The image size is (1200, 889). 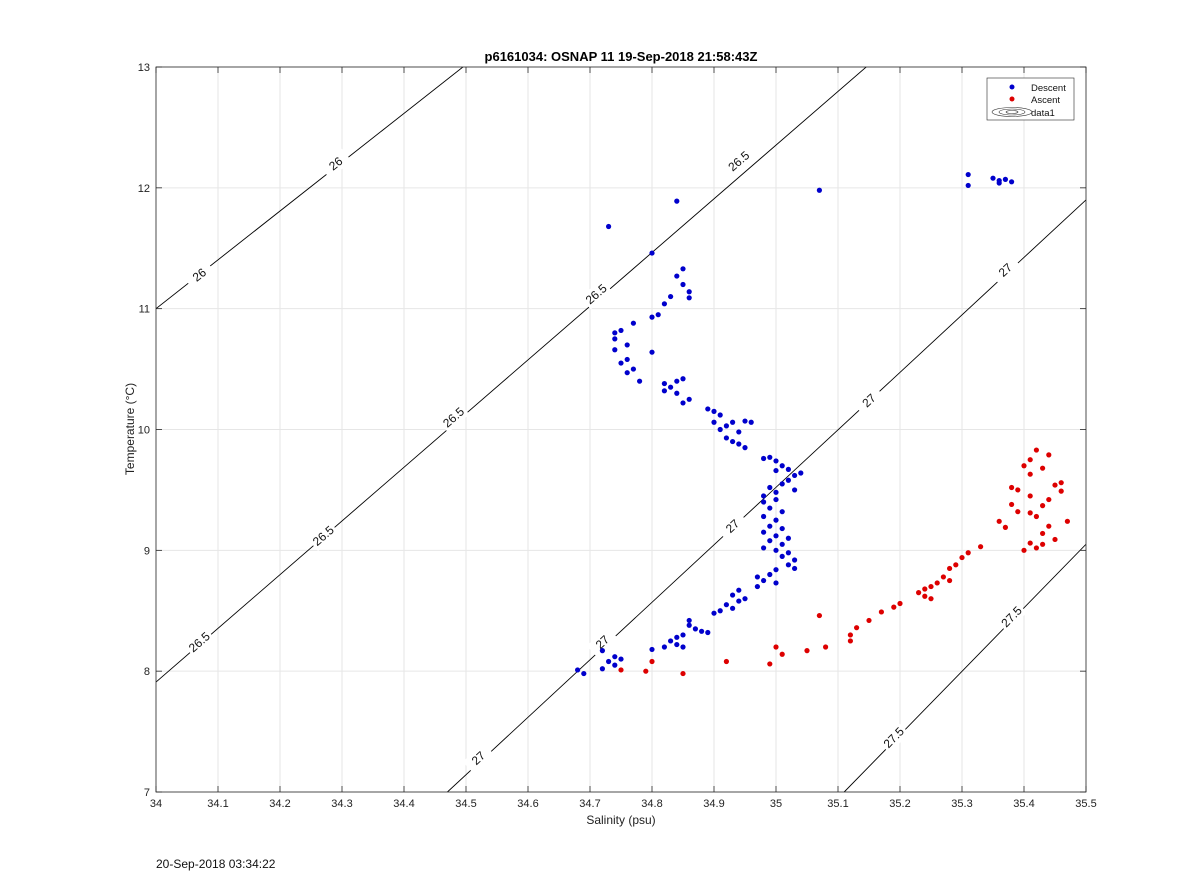 I want to click on y-tick-label: 9, so click(x=147, y=551).